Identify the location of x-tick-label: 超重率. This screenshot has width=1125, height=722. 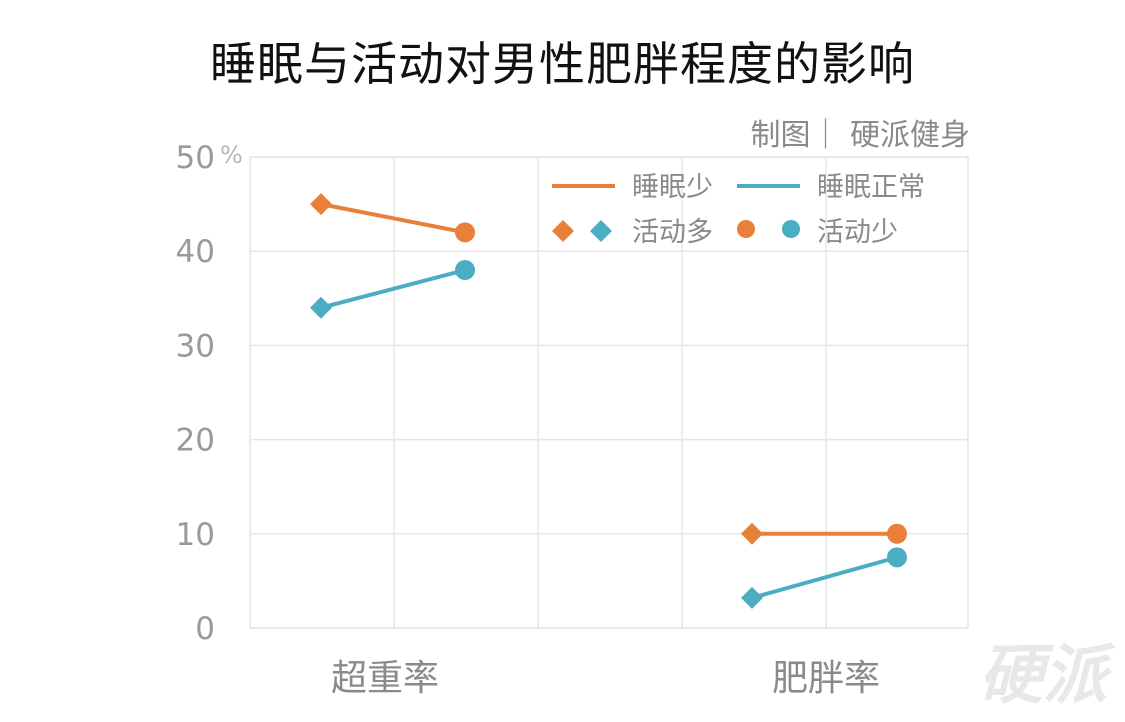
(385, 678).